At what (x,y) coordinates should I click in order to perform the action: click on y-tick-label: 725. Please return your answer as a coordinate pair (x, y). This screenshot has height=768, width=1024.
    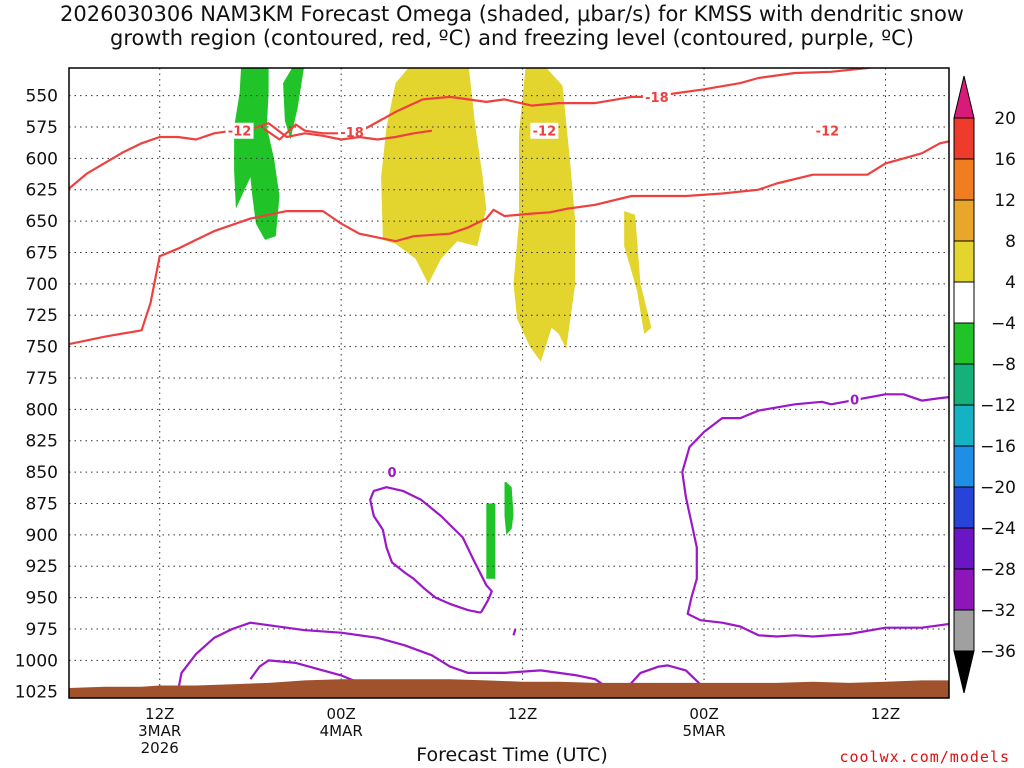
    Looking at the image, I should click on (42, 316).